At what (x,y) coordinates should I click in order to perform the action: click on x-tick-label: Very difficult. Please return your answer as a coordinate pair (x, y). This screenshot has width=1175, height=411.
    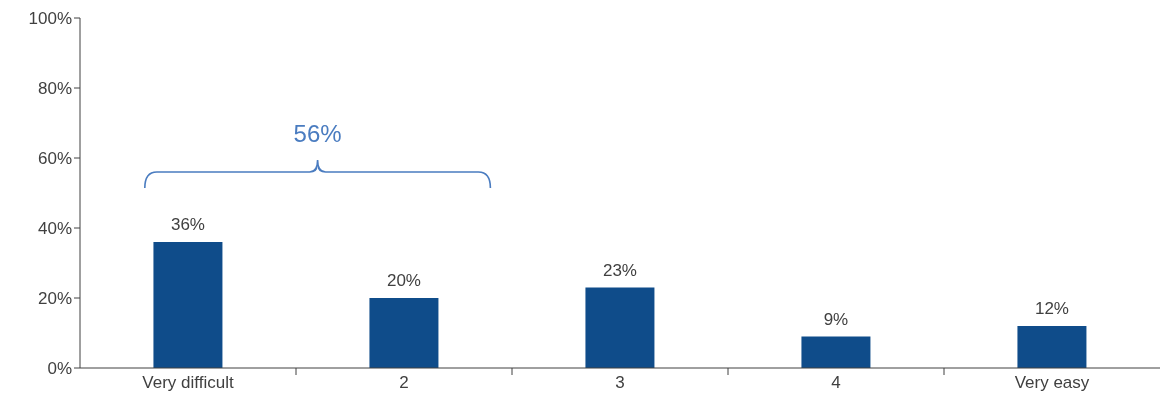
    Looking at the image, I should click on (188, 383).